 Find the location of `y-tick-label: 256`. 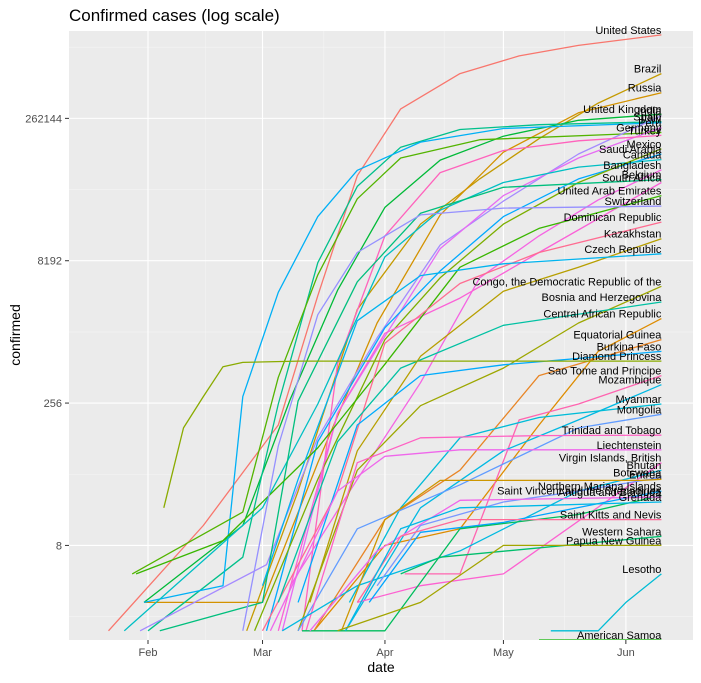

y-tick-label: 256 is located at coordinates (53, 404).